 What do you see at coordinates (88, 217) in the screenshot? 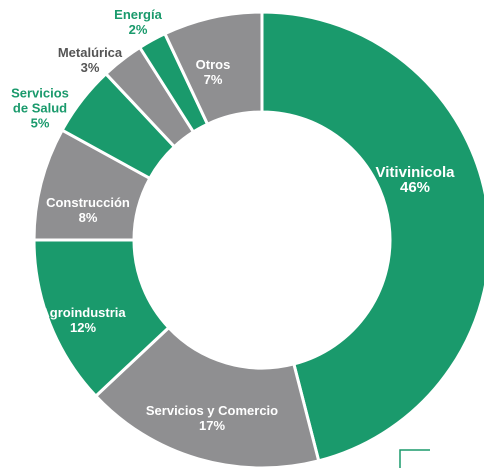
I see `value-label: 8%` at bounding box center [88, 217].